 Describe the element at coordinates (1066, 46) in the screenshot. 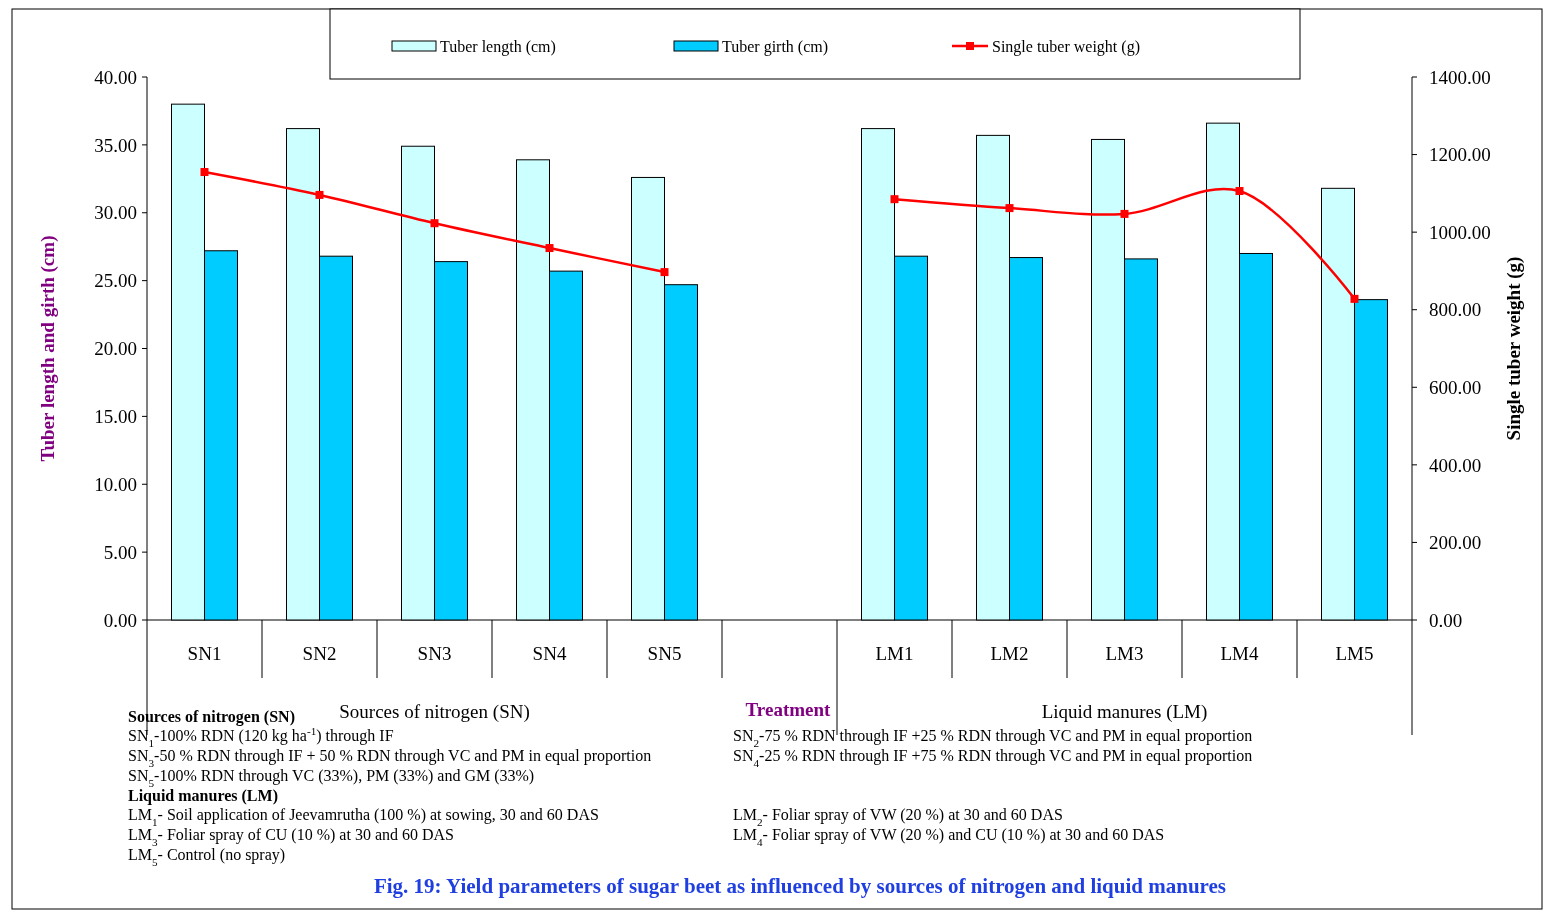

I see `legend-label: Single tuber weight (g)` at that location.